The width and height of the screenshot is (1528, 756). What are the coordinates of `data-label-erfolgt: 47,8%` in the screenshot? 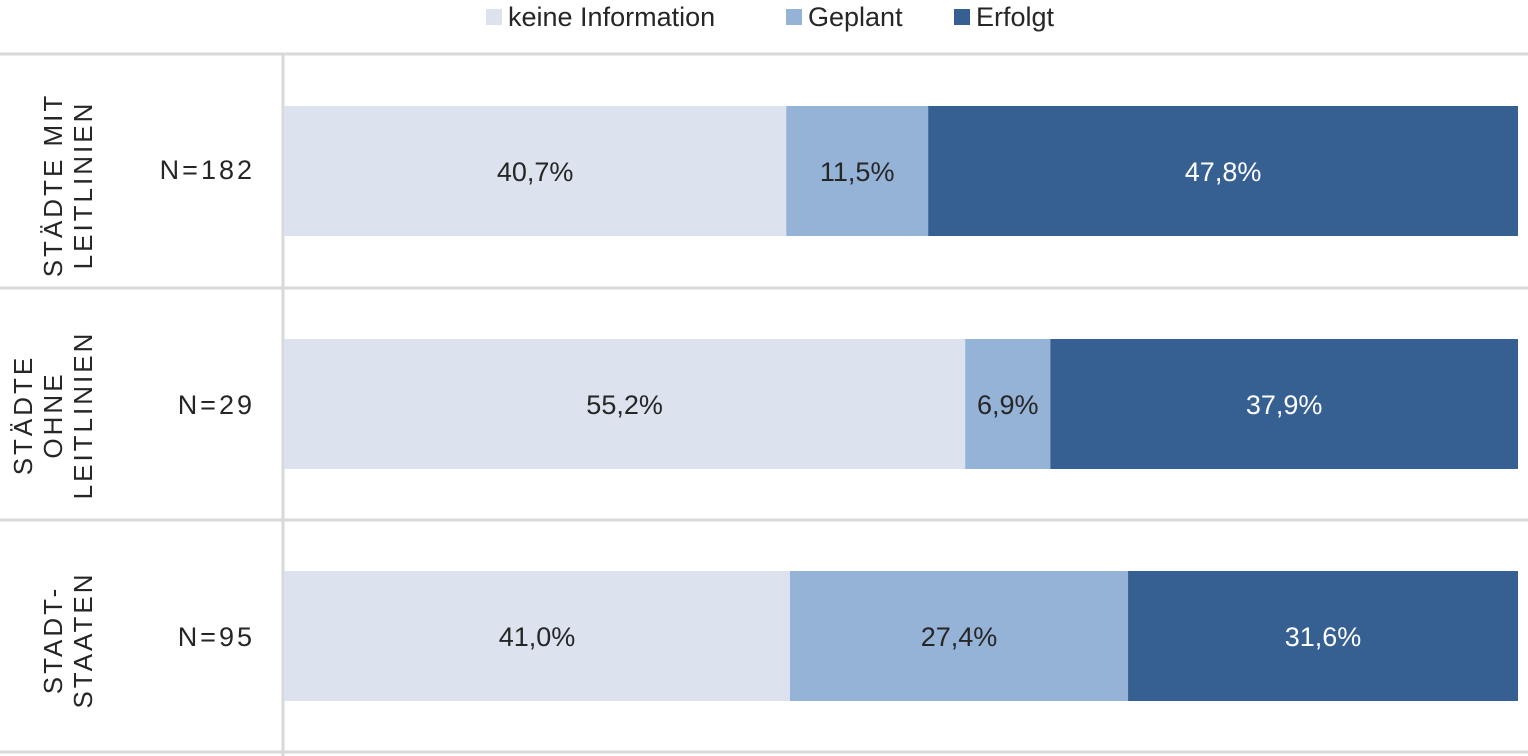 It's located at (1223, 172).